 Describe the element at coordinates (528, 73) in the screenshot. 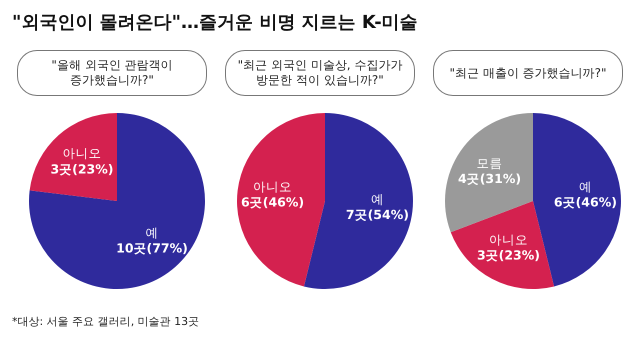

I see `chart-subtitle: "최근 매출이 증가했습니까?"` at that location.